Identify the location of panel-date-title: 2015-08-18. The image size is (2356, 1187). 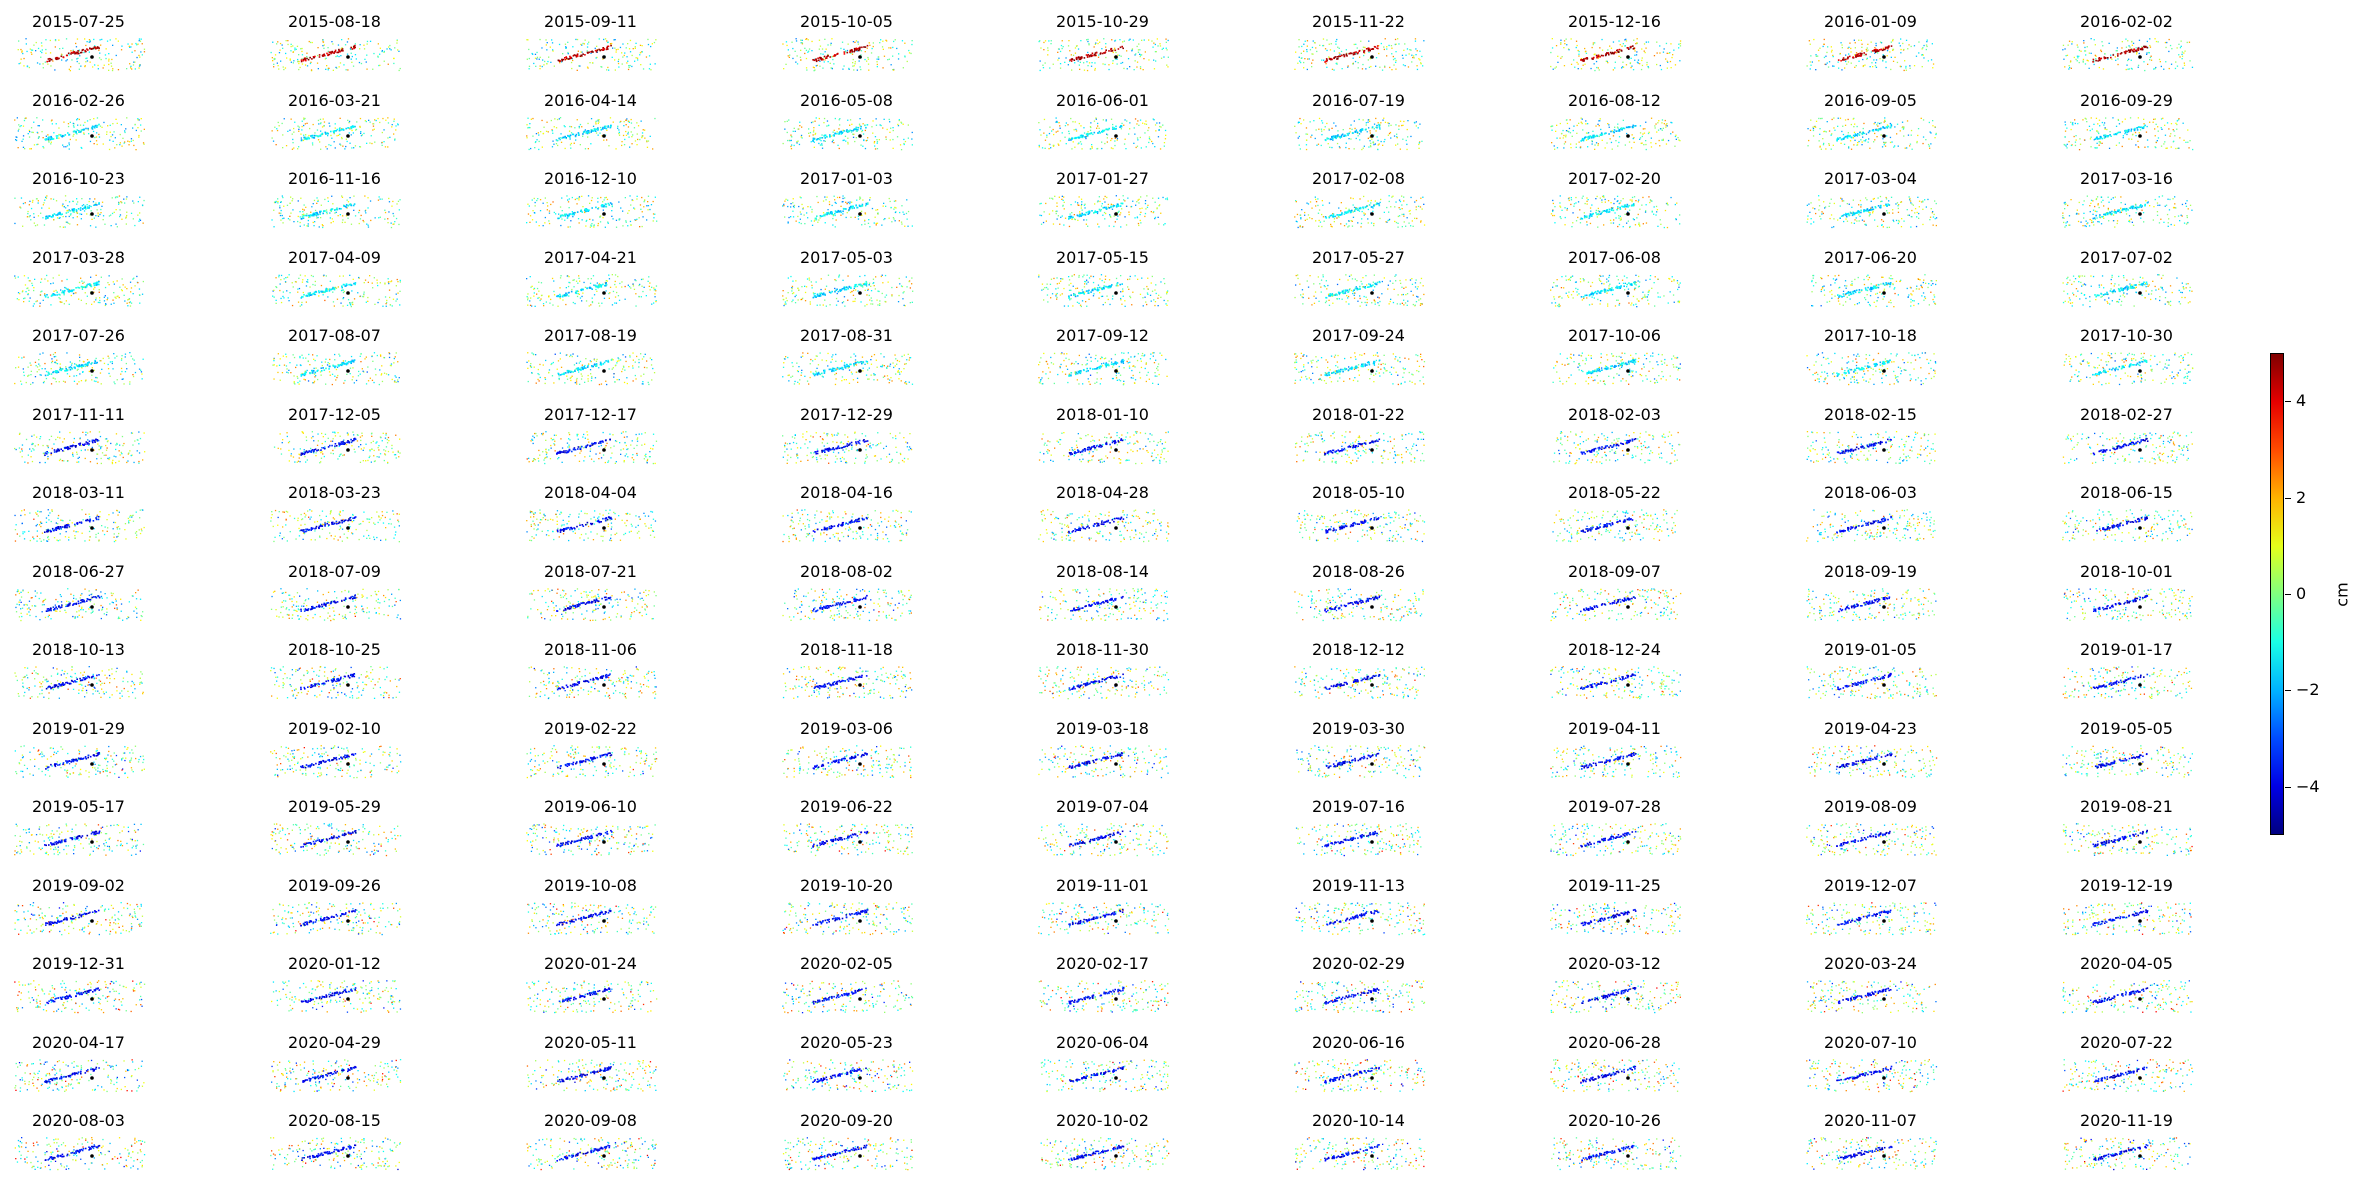
(334, 21).